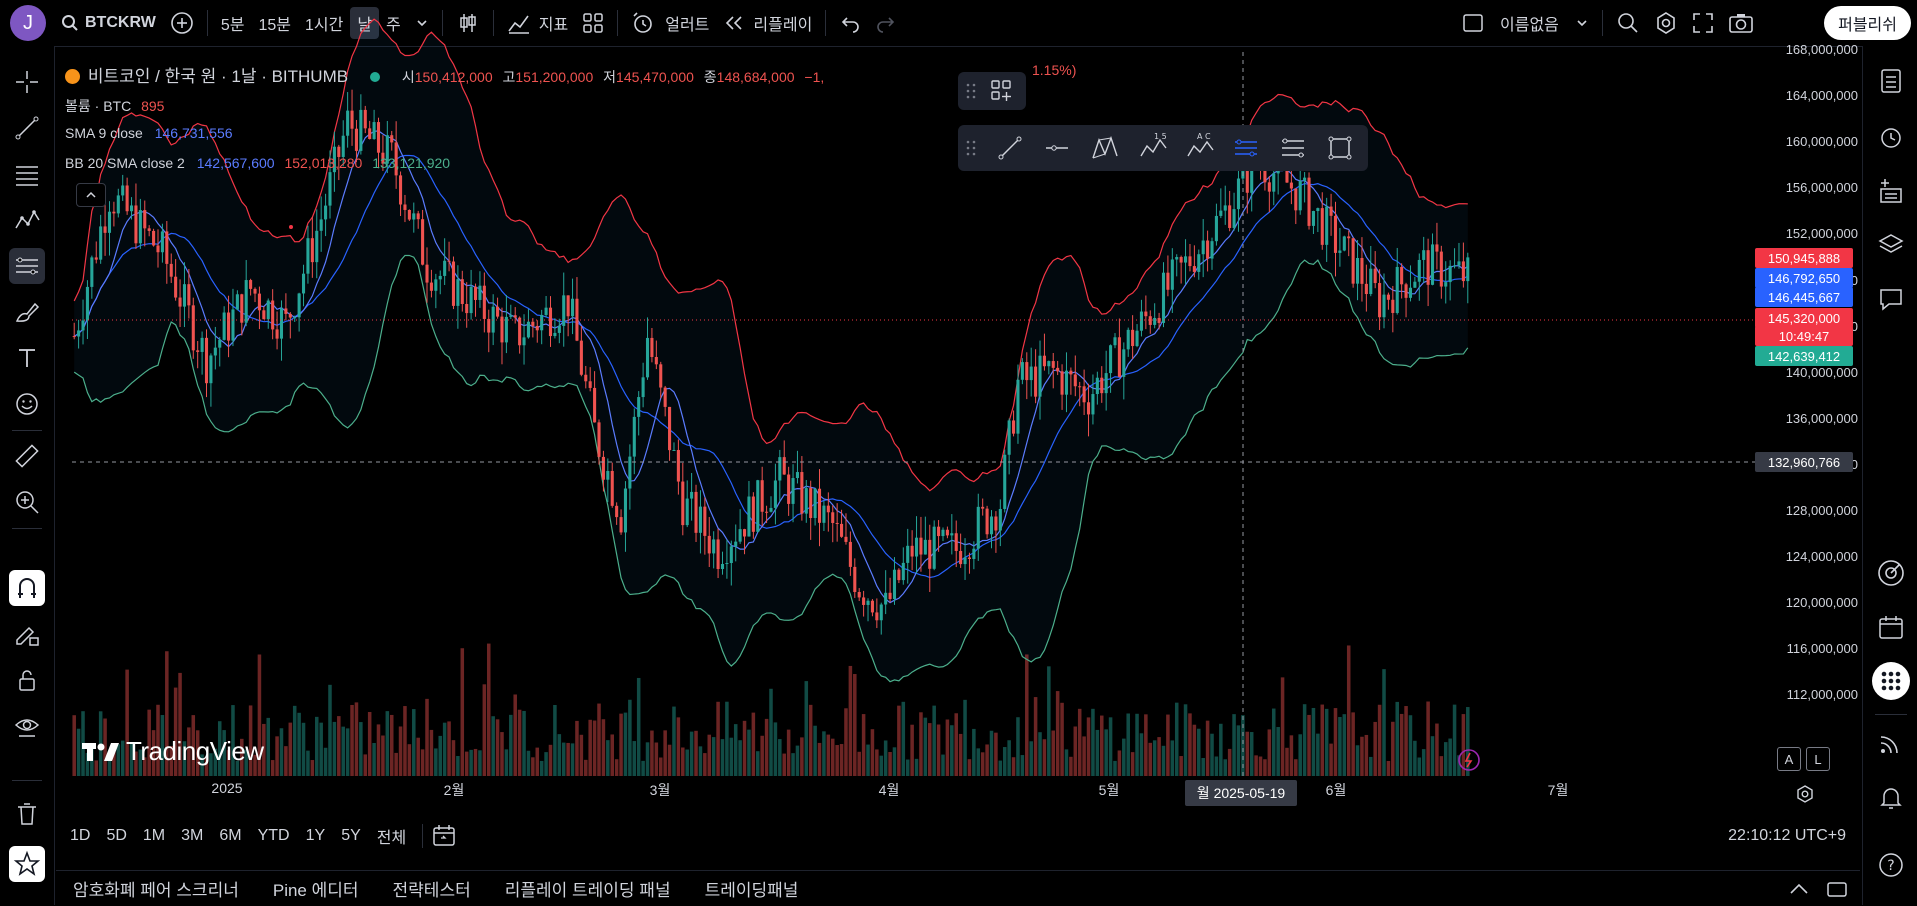 Image resolution: width=1917 pixels, height=906 pixels. I want to click on favorites-tool, so click(27, 864).